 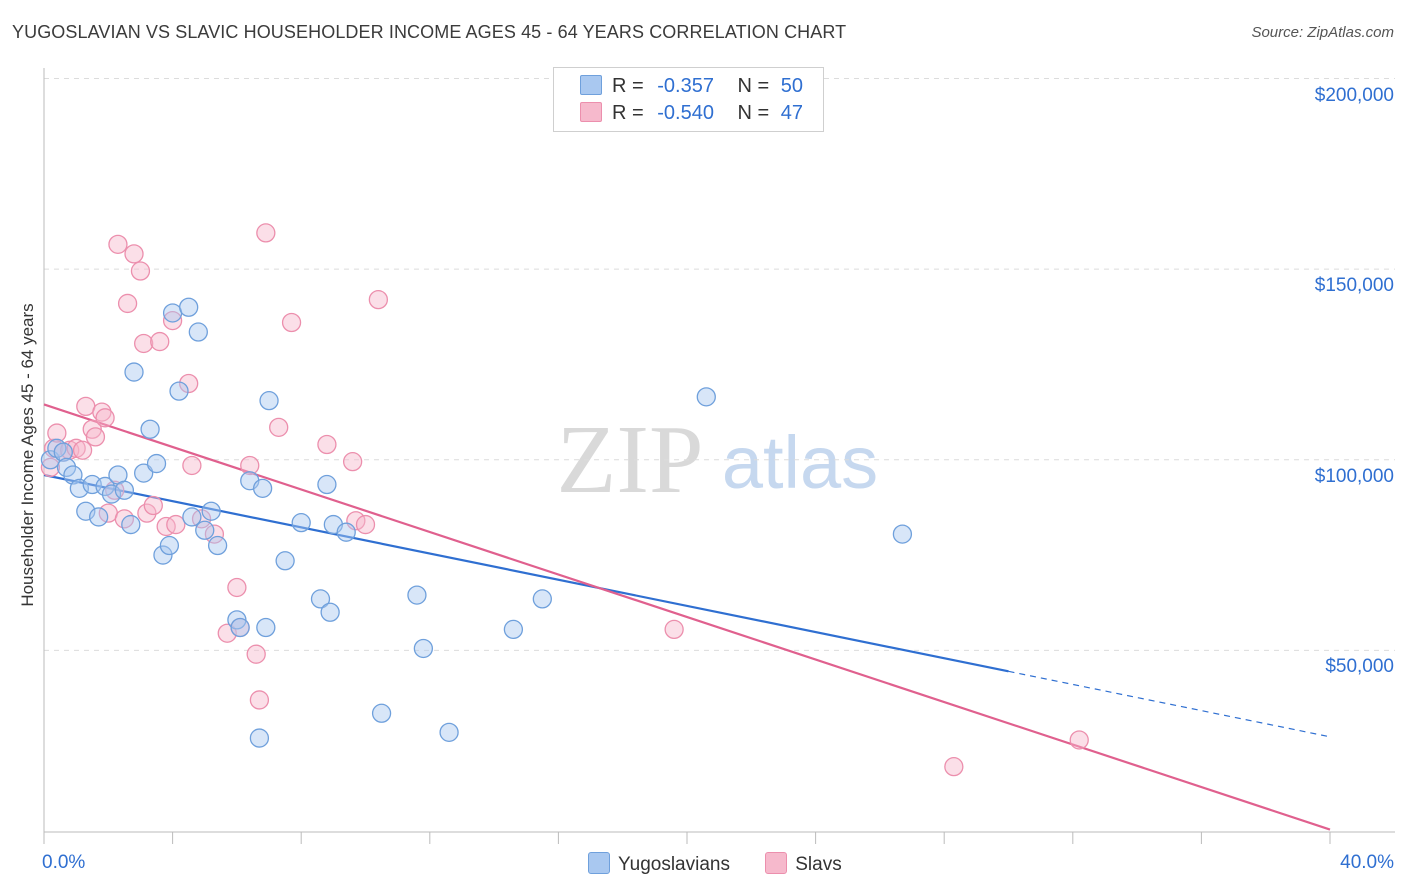 What do you see at coordinates (674, 864) in the screenshot?
I see `legend-item-label: Yugoslavians` at bounding box center [674, 864].